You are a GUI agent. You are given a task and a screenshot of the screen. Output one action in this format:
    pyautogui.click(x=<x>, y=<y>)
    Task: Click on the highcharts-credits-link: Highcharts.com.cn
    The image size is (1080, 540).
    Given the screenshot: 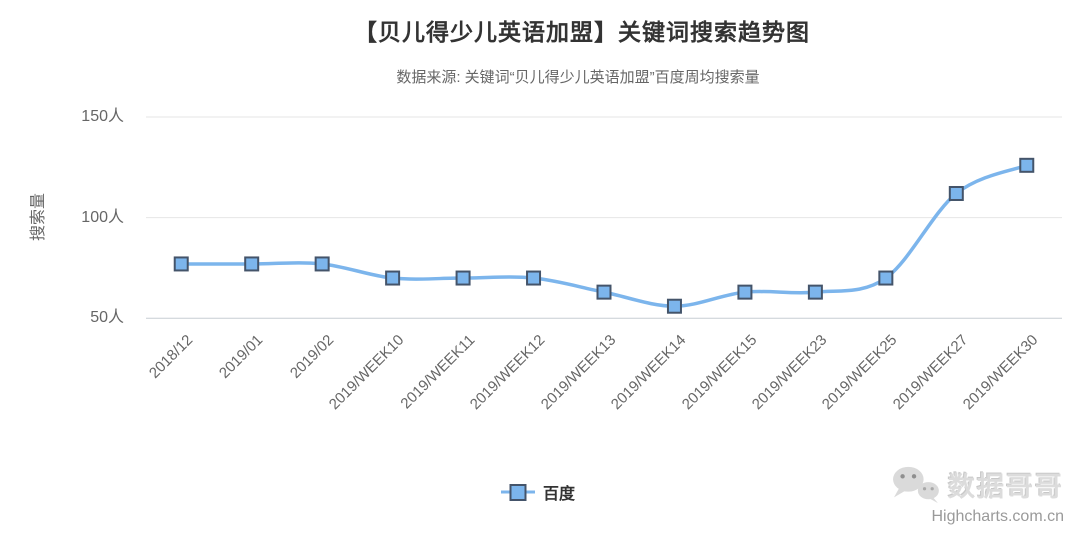 What is the action you would take?
    pyautogui.click(x=998, y=516)
    